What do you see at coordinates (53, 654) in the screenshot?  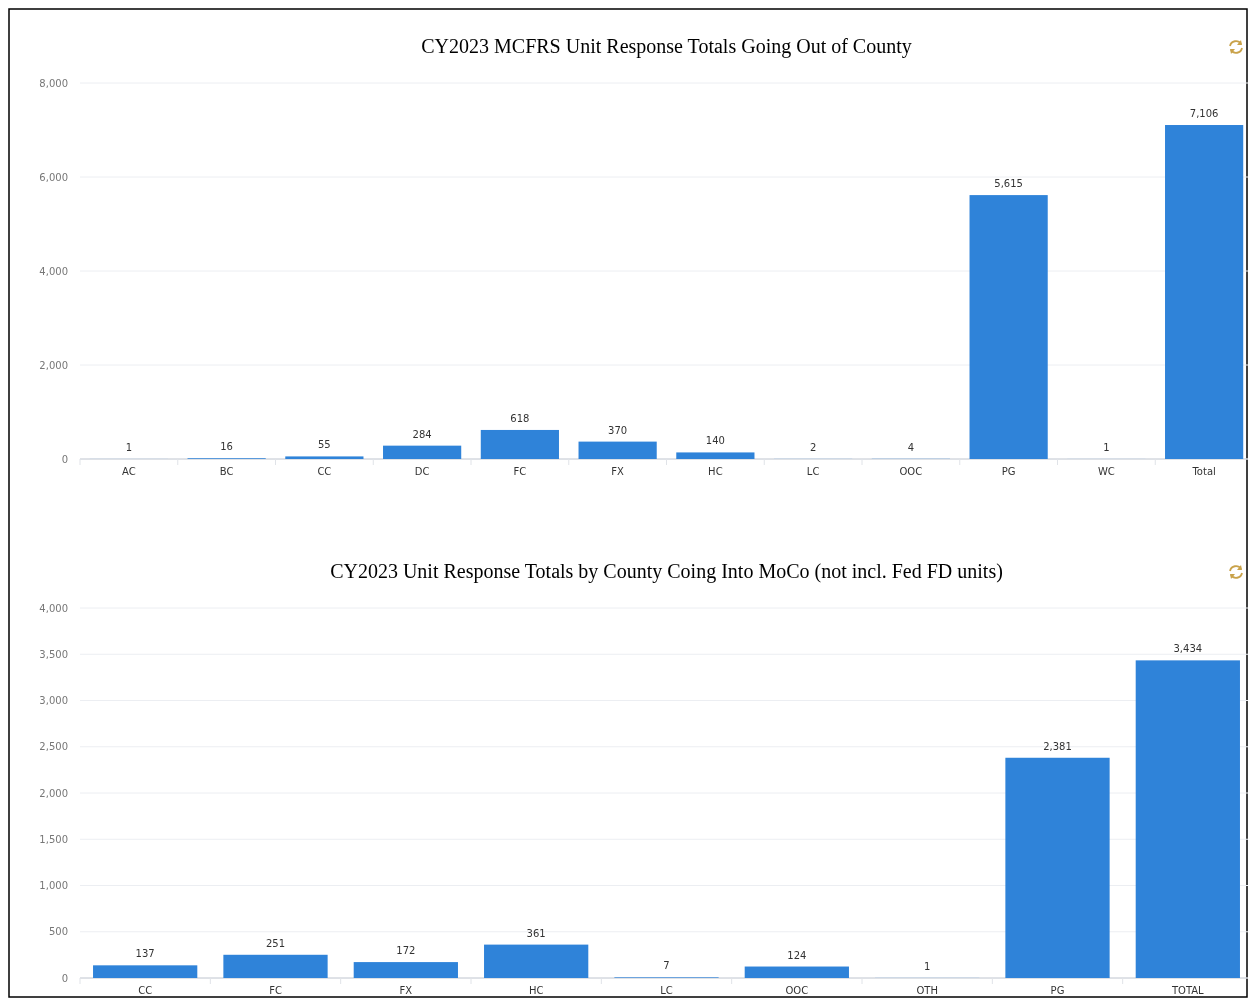 I see `y-tick-label: 3,500` at bounding box center [53, 654].